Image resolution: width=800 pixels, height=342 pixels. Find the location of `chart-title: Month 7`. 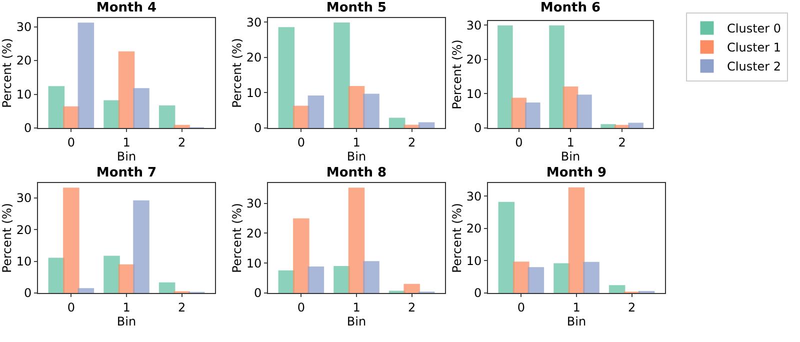

chart-title: Month 7 is located at coordinates (126, 173).